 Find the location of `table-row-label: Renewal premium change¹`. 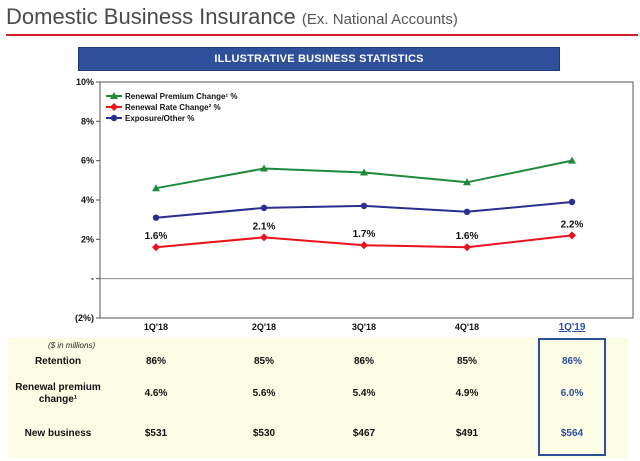

table-row-label: Renewal premium change¹ is located at coordinates (58, 393).